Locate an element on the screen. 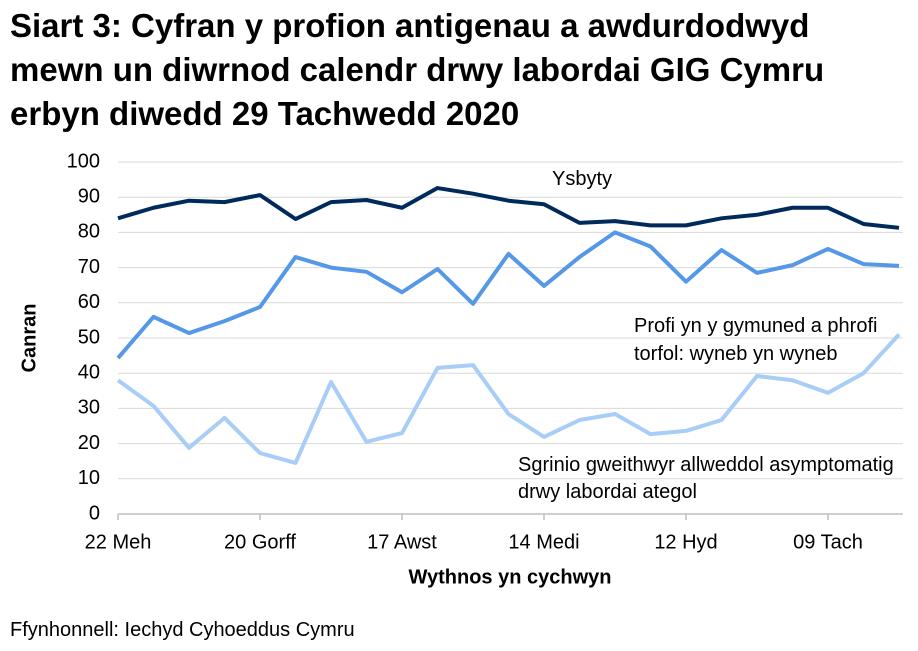 The image size is (918, 651). y-axis-label: Canran is located at coordinates (29, 338).